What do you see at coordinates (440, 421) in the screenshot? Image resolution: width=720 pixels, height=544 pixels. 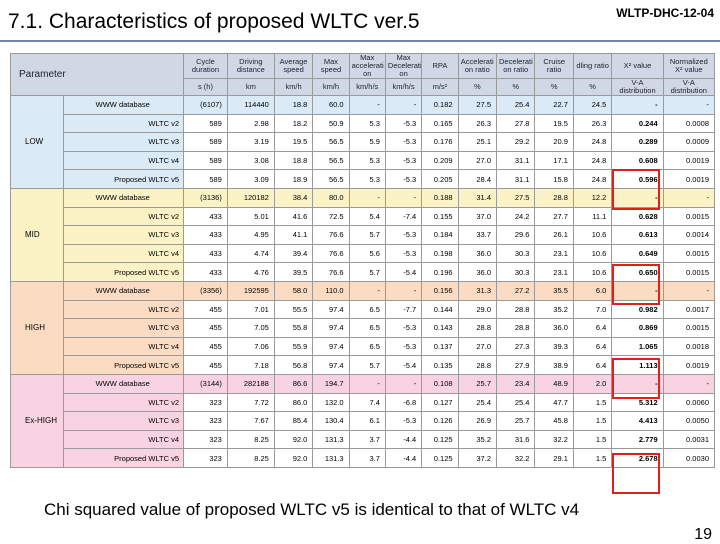 I see `table-cell: 0.126` at bounding box center [440, 421].